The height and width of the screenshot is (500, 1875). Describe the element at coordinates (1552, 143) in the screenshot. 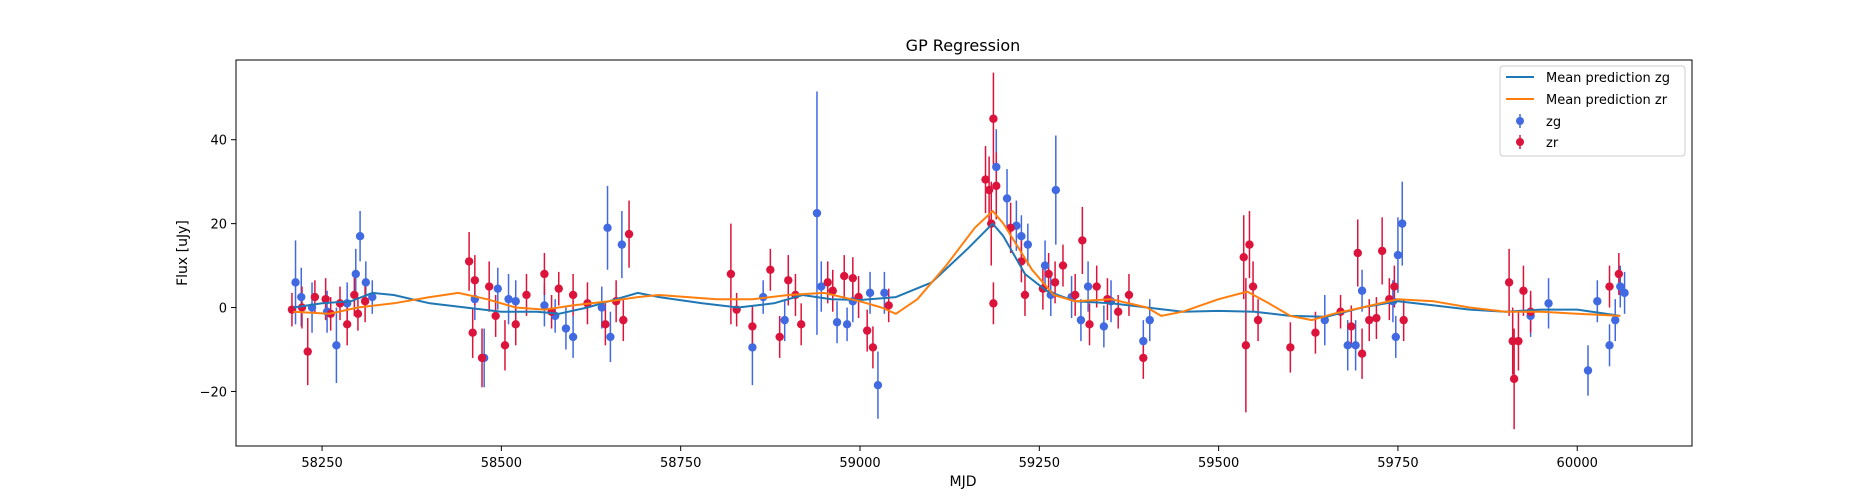

I see `legend-label-zr-points: zr` at that location.